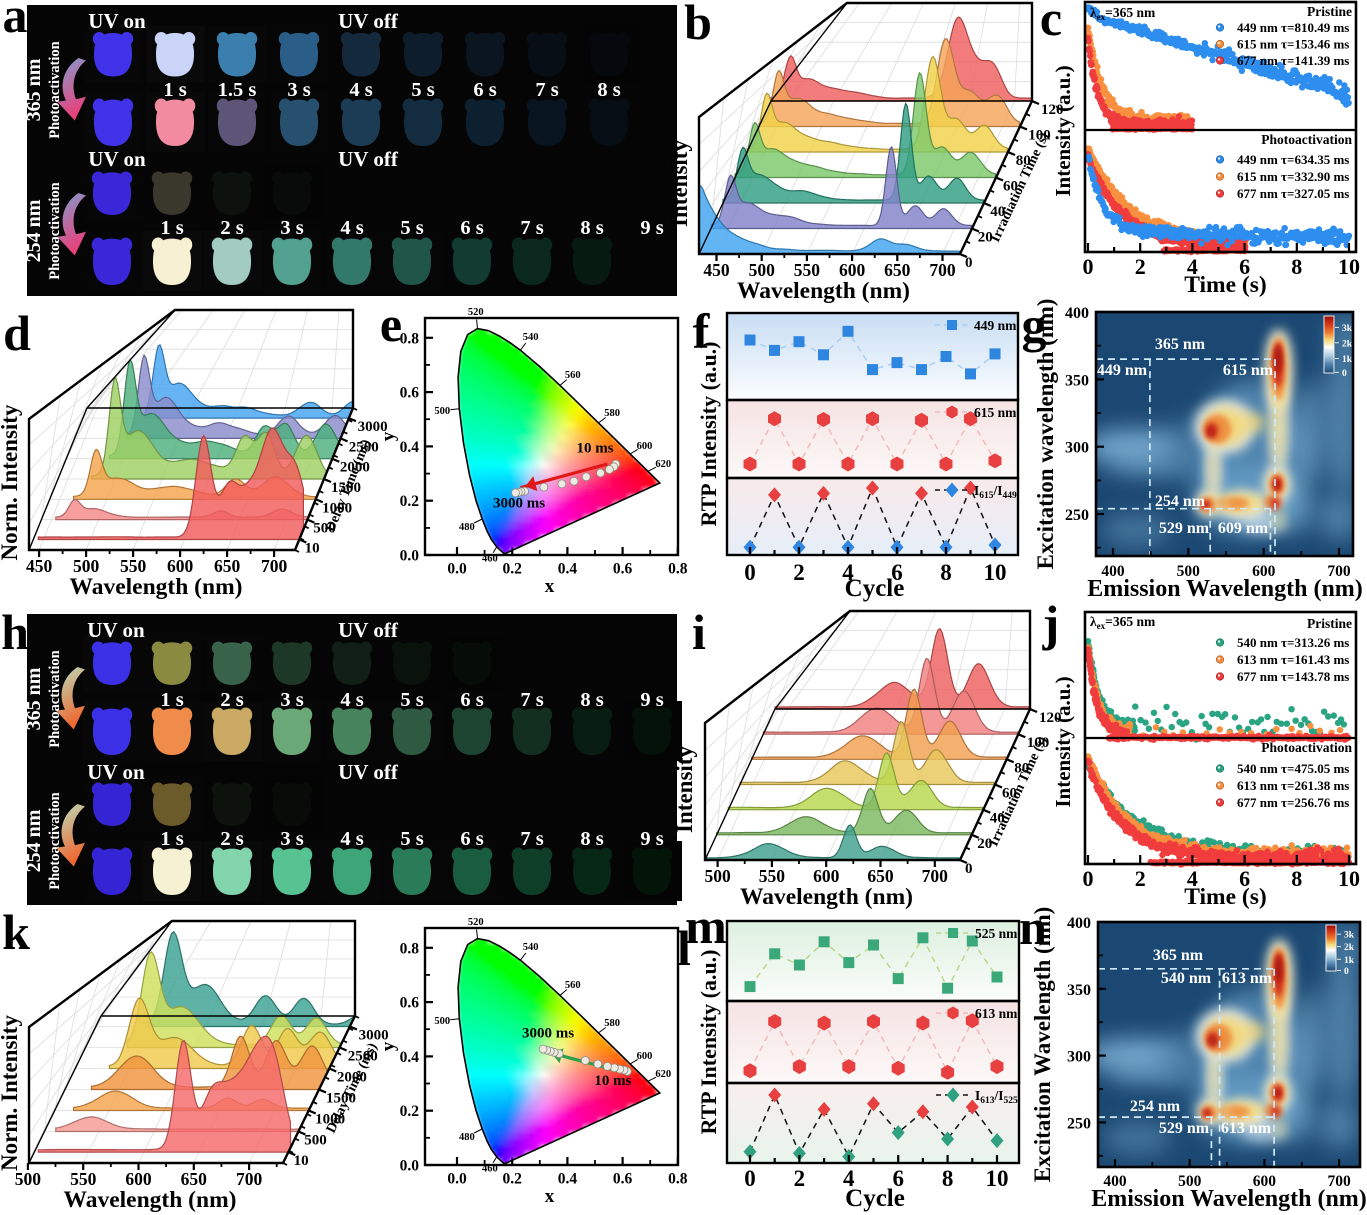  I want to click on svg-text: 520, so click(476, 312).